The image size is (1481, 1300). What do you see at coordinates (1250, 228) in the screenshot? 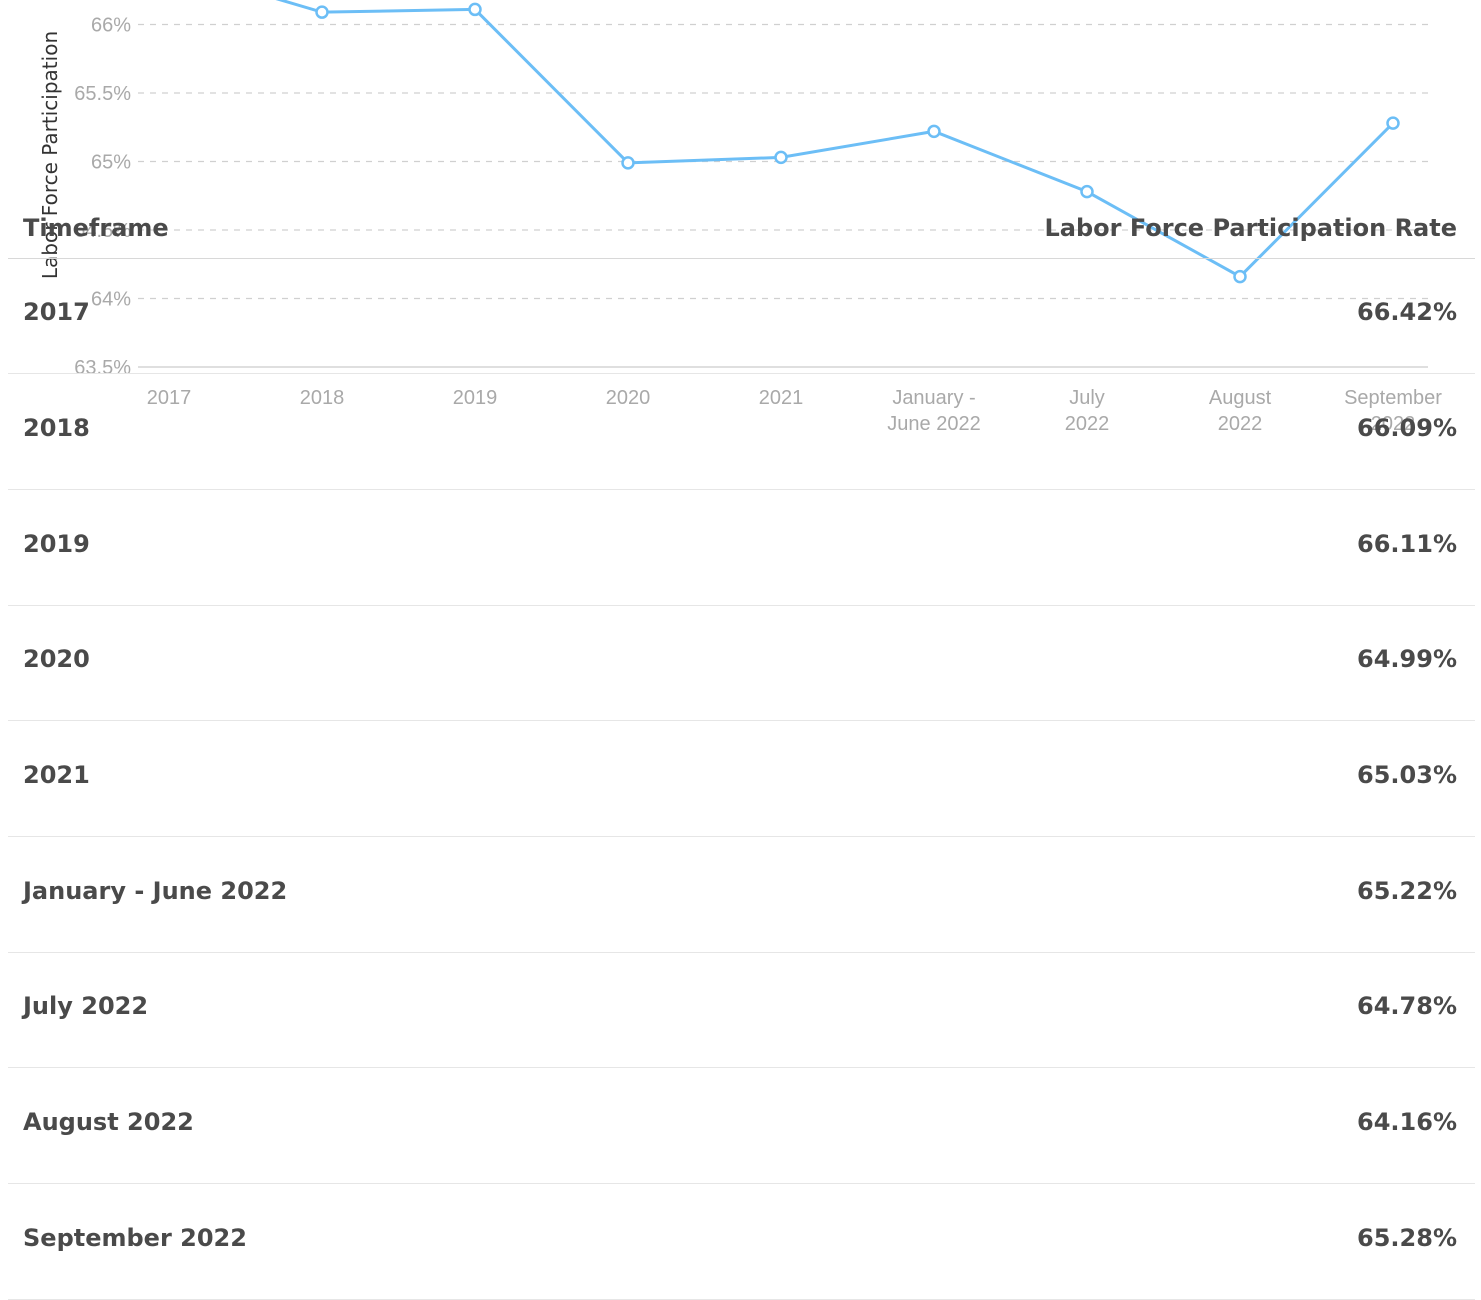
I see `header-rate: Labor Force Participation Rate` at bounding box center [1250, 228].